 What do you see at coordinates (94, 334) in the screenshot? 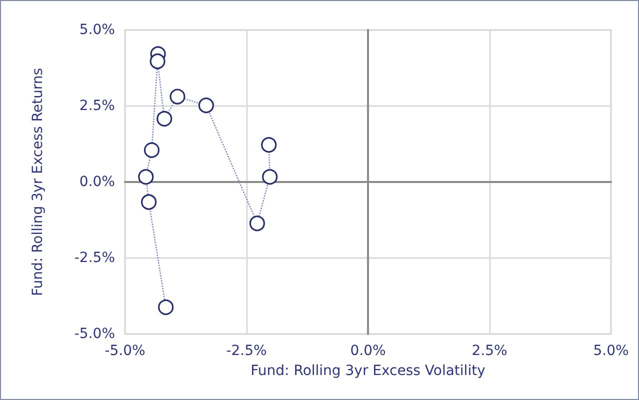
I see `y-tick-label: -5.0%` at bounding box center [94, 334].